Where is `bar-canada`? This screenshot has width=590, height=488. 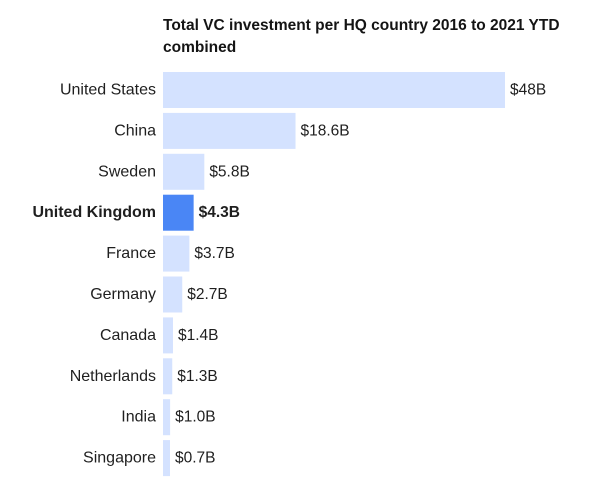 bar-canada is located at coordinates (168, 335).